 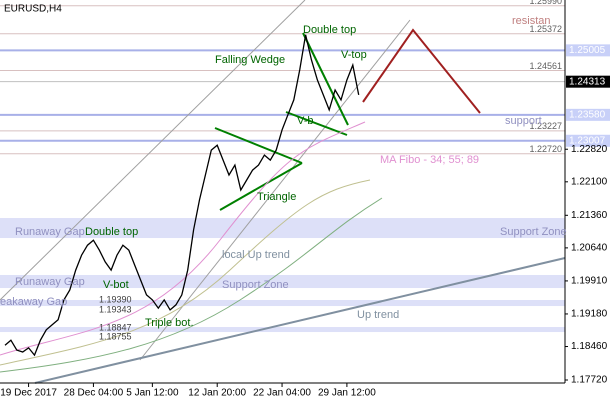 What do you see at coordinates (305, 121) in the screenshot?
I see `annotation: V-b` at bounding box center [305, 121].